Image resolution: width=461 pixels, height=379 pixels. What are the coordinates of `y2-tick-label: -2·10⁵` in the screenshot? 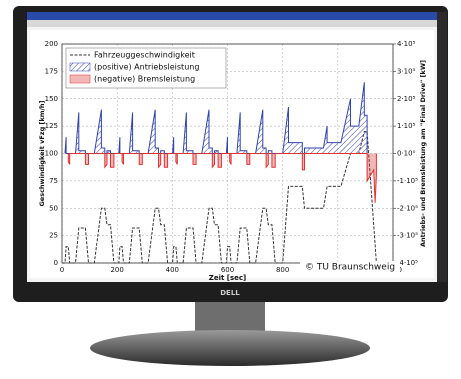 It's located at (407, 208).